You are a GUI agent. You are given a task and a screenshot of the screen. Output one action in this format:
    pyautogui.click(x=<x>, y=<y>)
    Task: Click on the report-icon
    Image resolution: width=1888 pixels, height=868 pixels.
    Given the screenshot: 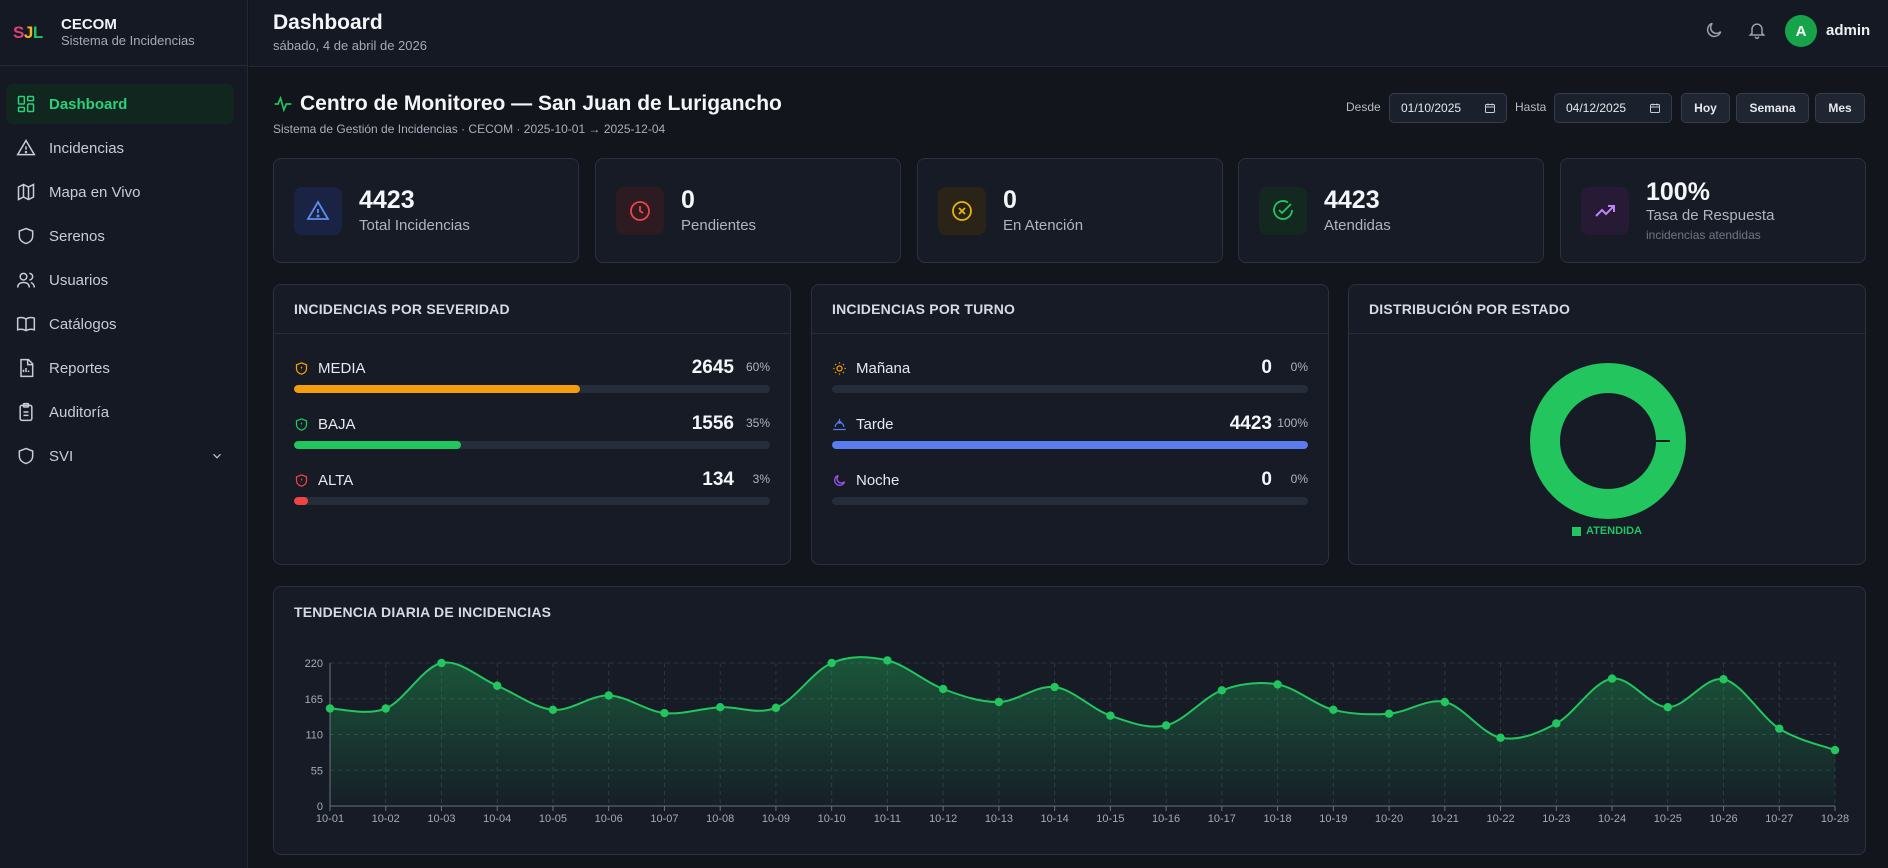 What is the action you would take?
    pyautogui.click(x=27, y=368)
    